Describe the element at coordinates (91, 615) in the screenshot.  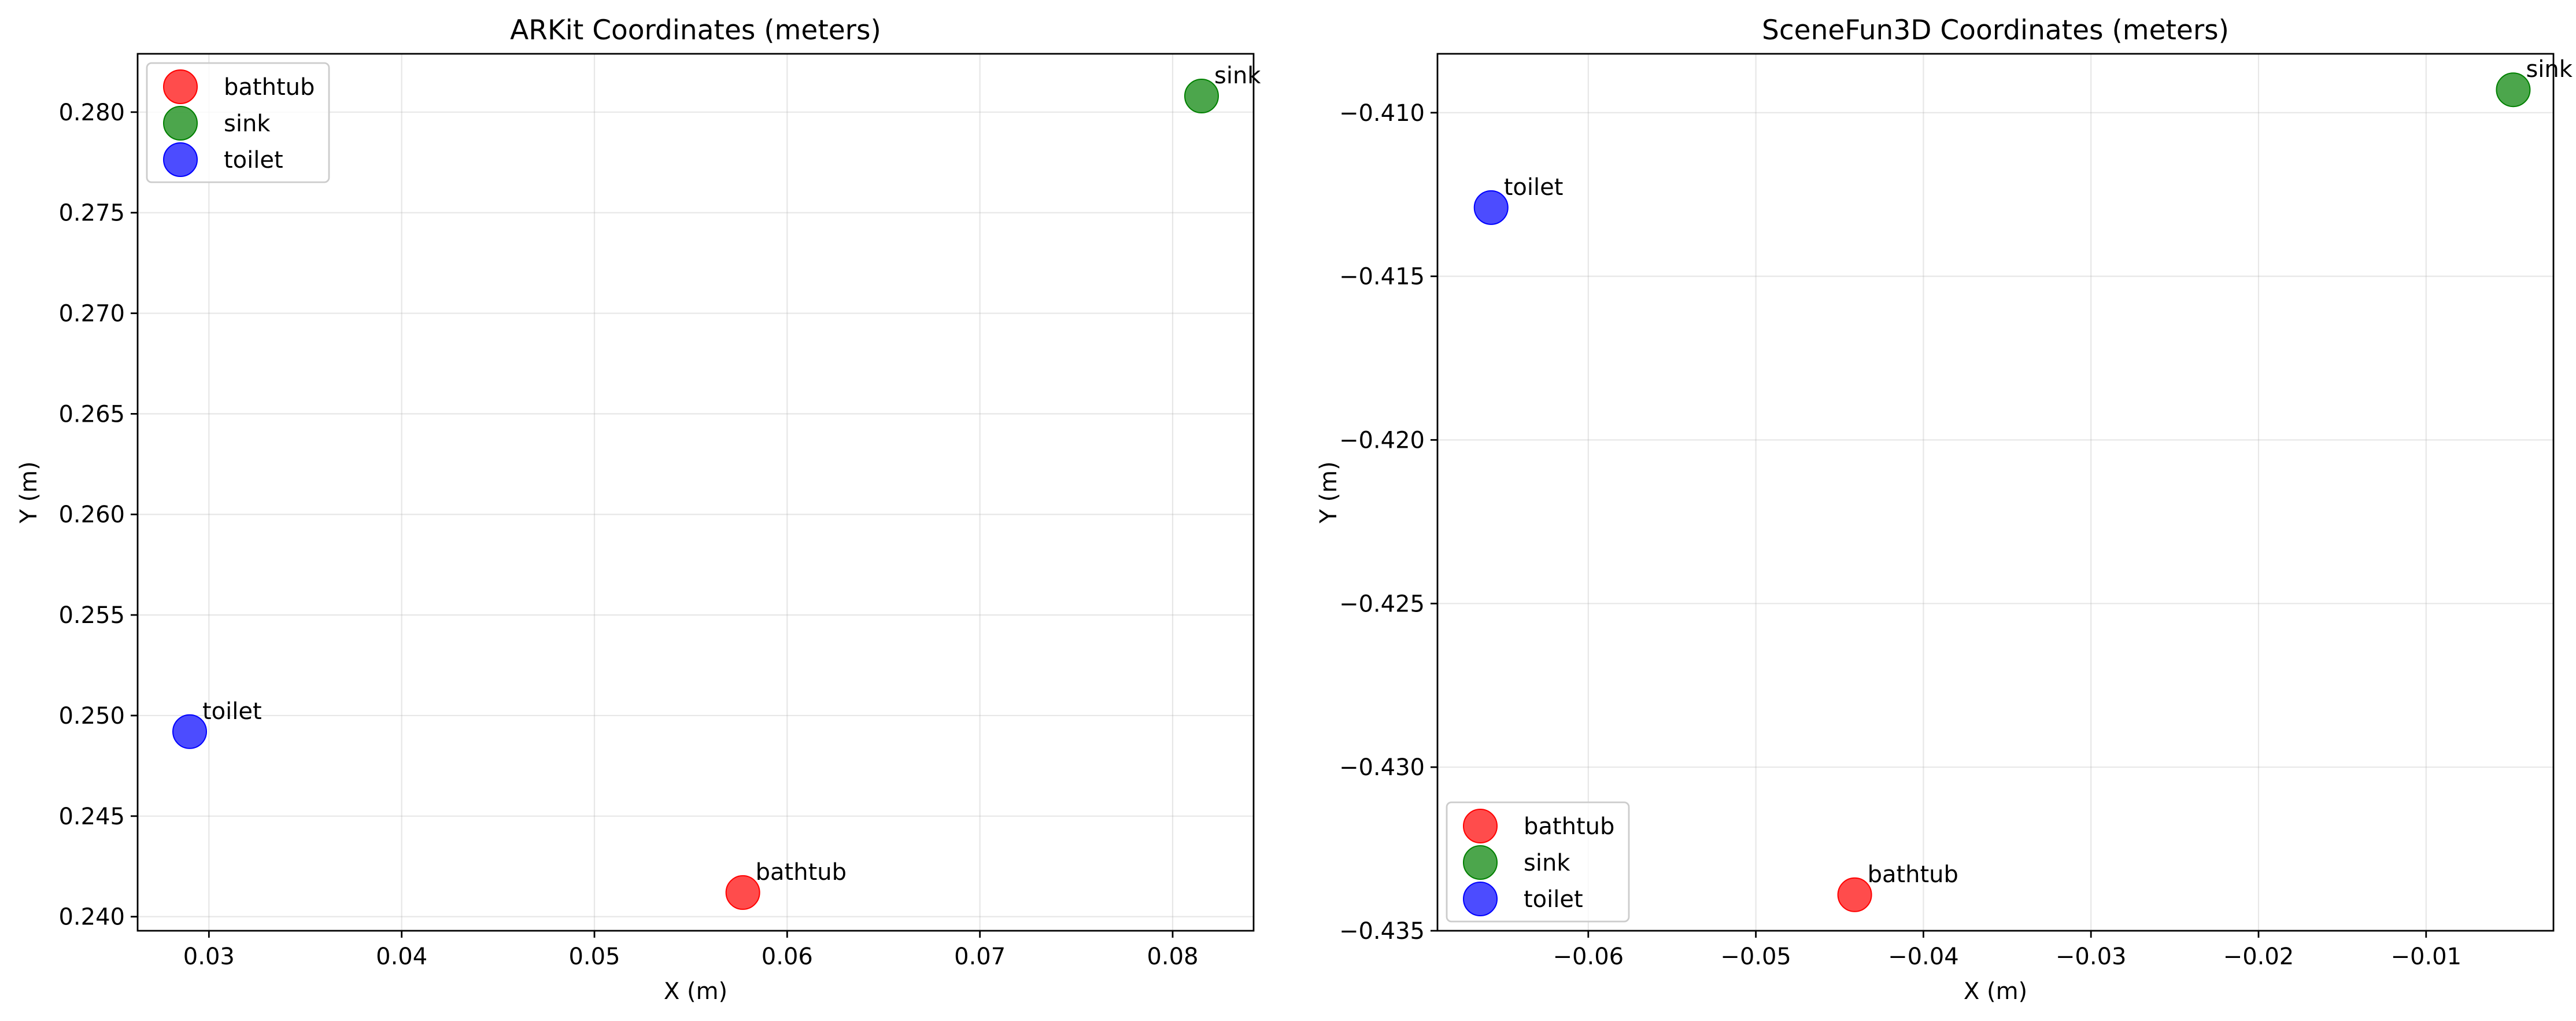
I see `y-tick-label: 0.255` at that location.